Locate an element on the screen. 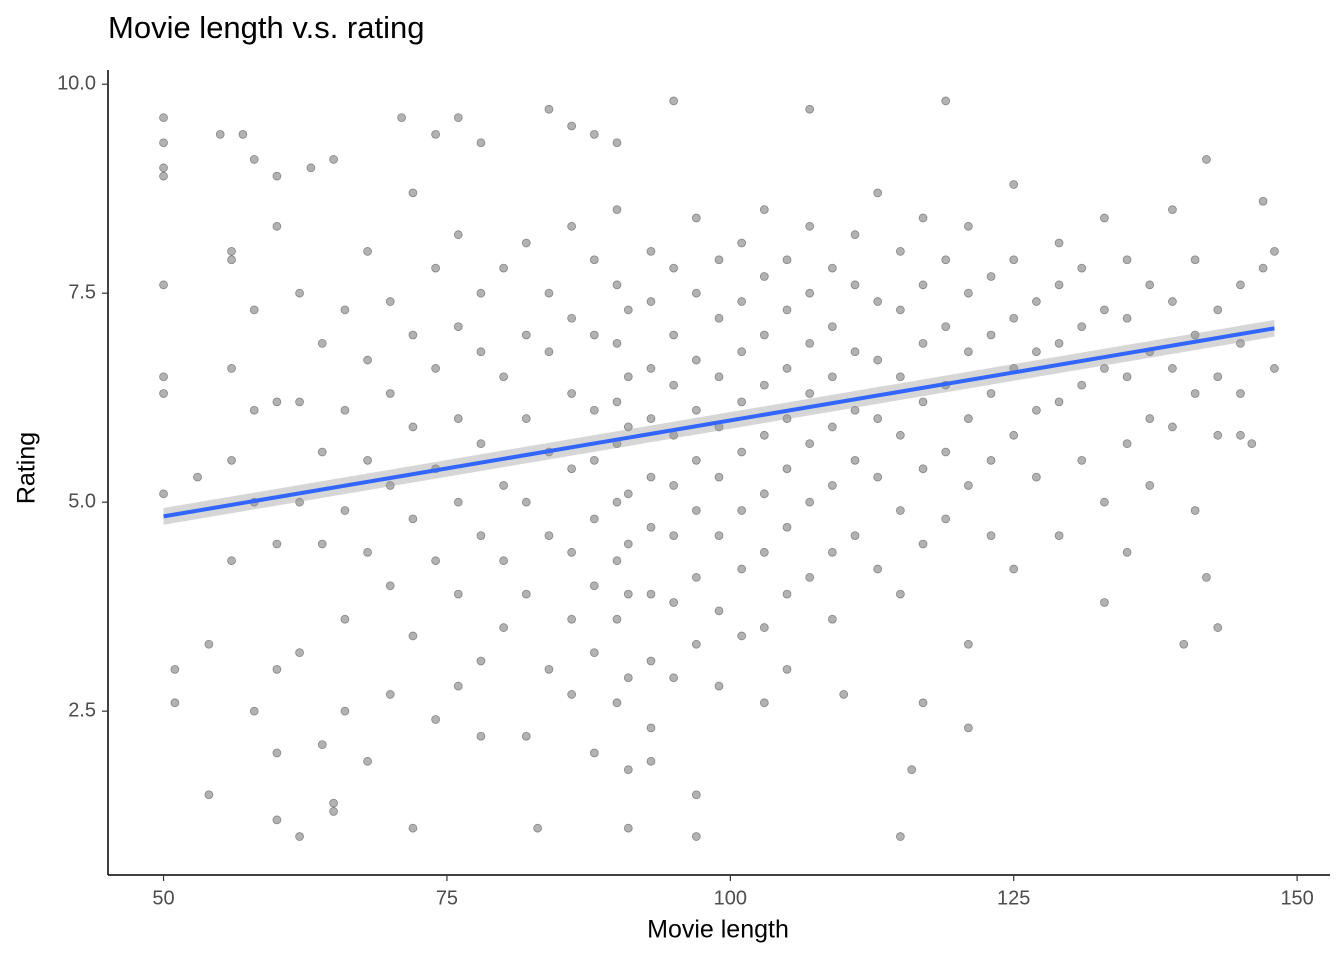 Image resolution: width=1344 pixels, height=960 pixels. y-tick-label: 5.0 is located at coordinates (82, 501).